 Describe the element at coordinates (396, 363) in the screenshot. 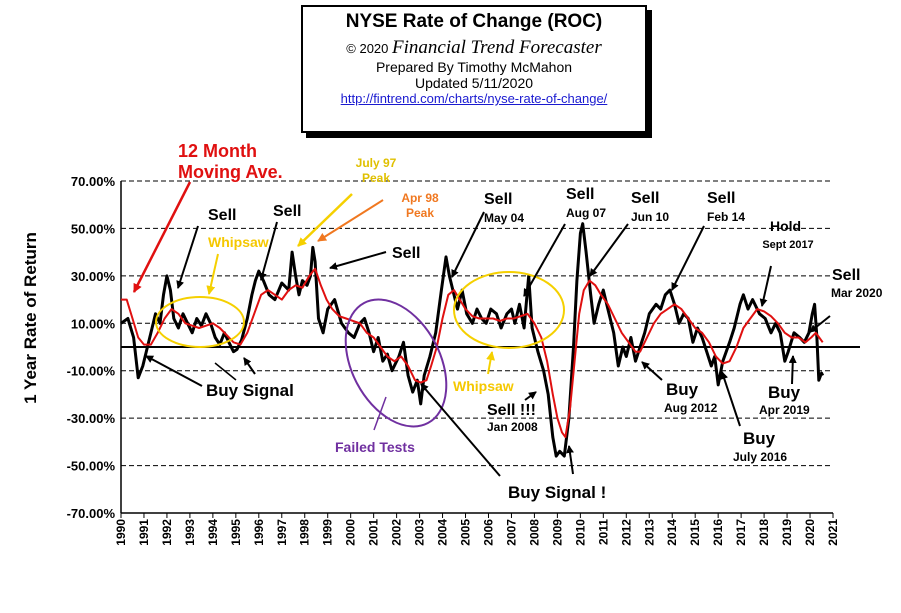

I see `failed-tests-ellipse` at that location.